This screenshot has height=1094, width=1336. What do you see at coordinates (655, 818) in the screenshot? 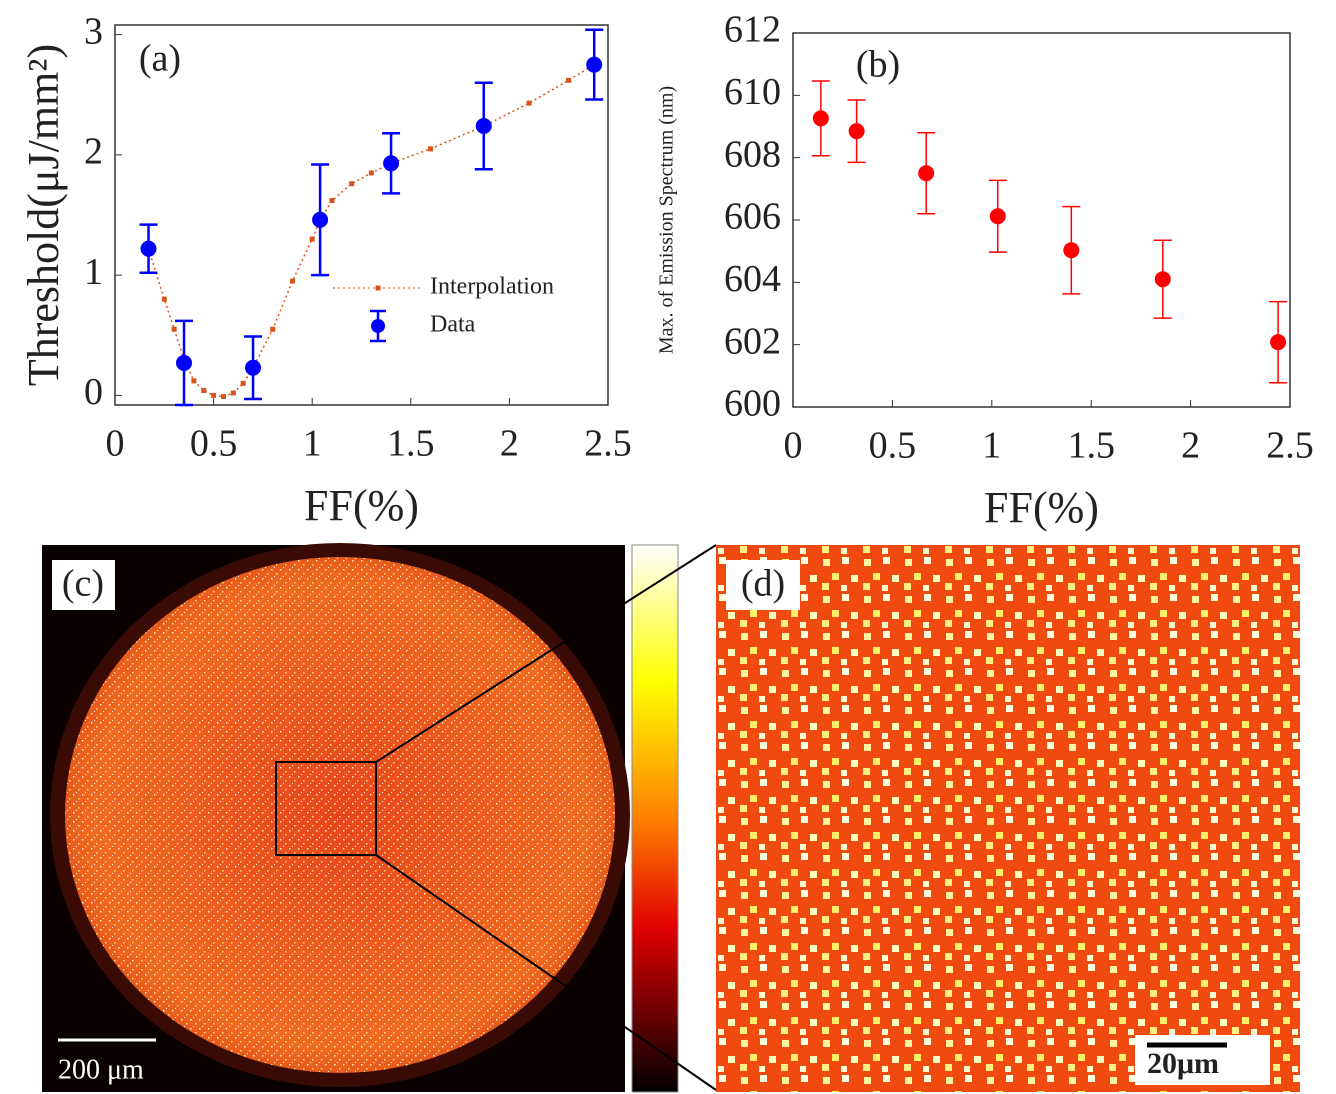
I see `colorbar` at bounding box center [655, 818].